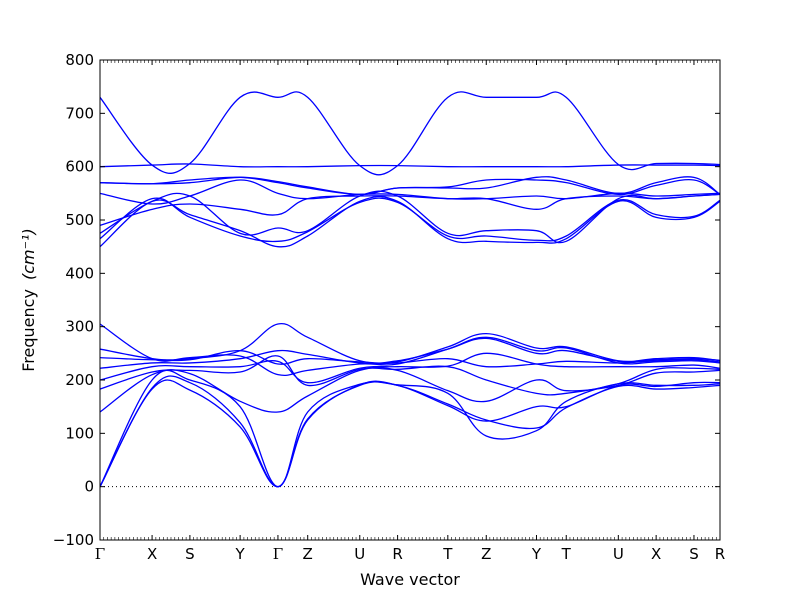 This screenshot has height=600, width=800. I want to click on y-tick-label: 300, so click(79, 327).